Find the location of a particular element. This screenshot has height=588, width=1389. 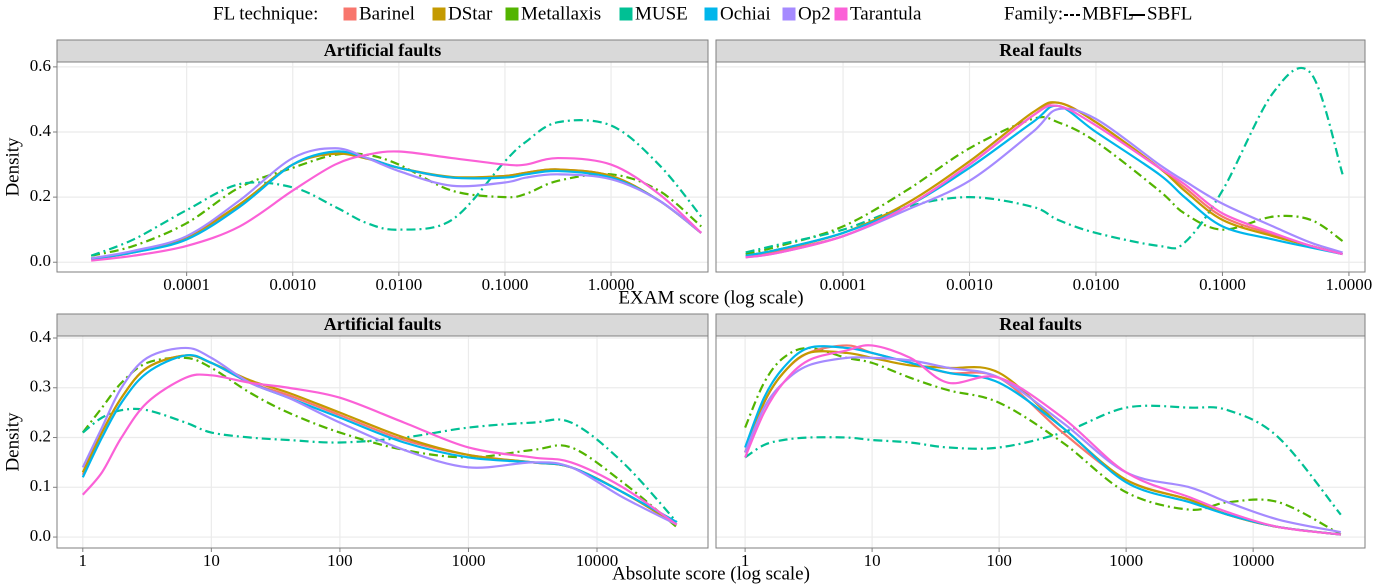

y-tick-label: 0.6 is located at coordinates (40, 65).